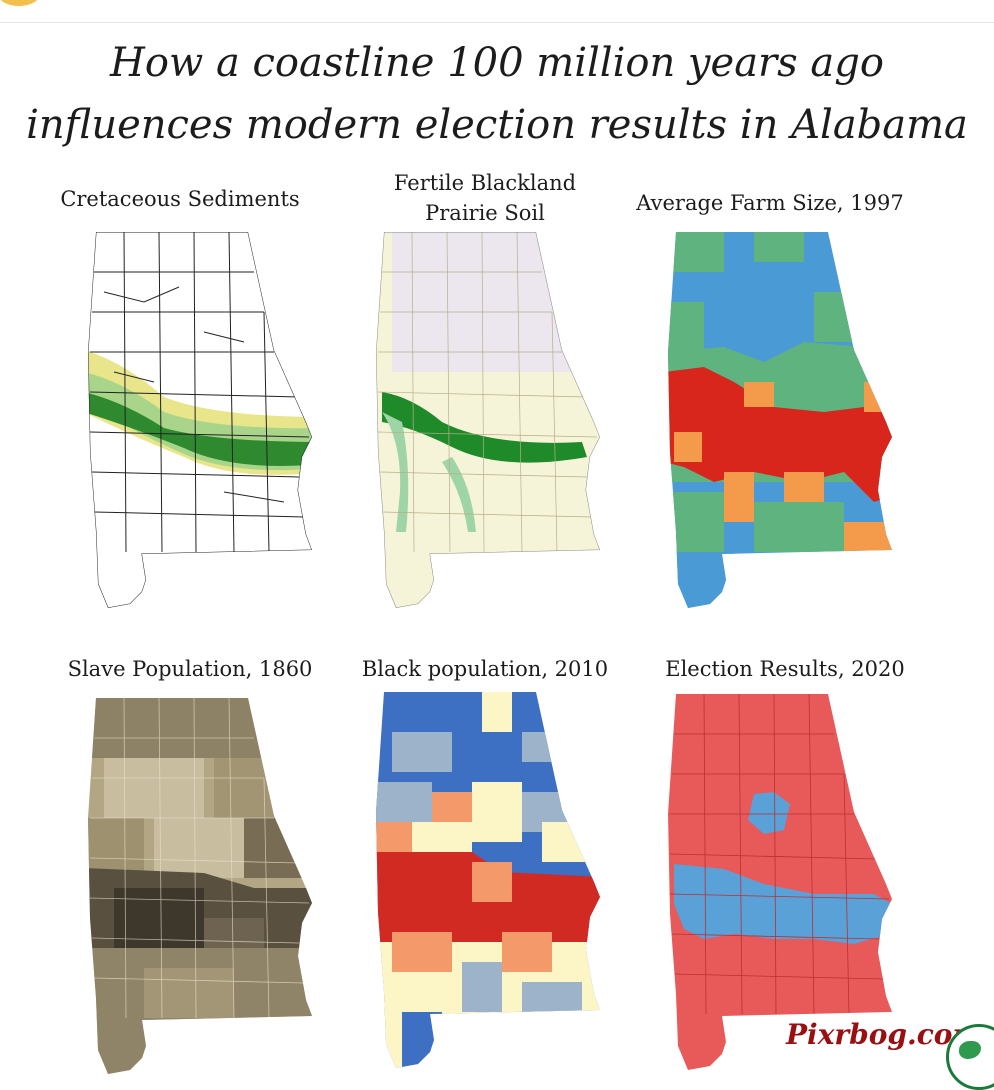 This screenshot has height=1090, width=994. I want to click on top-bar, so click(497, 11).